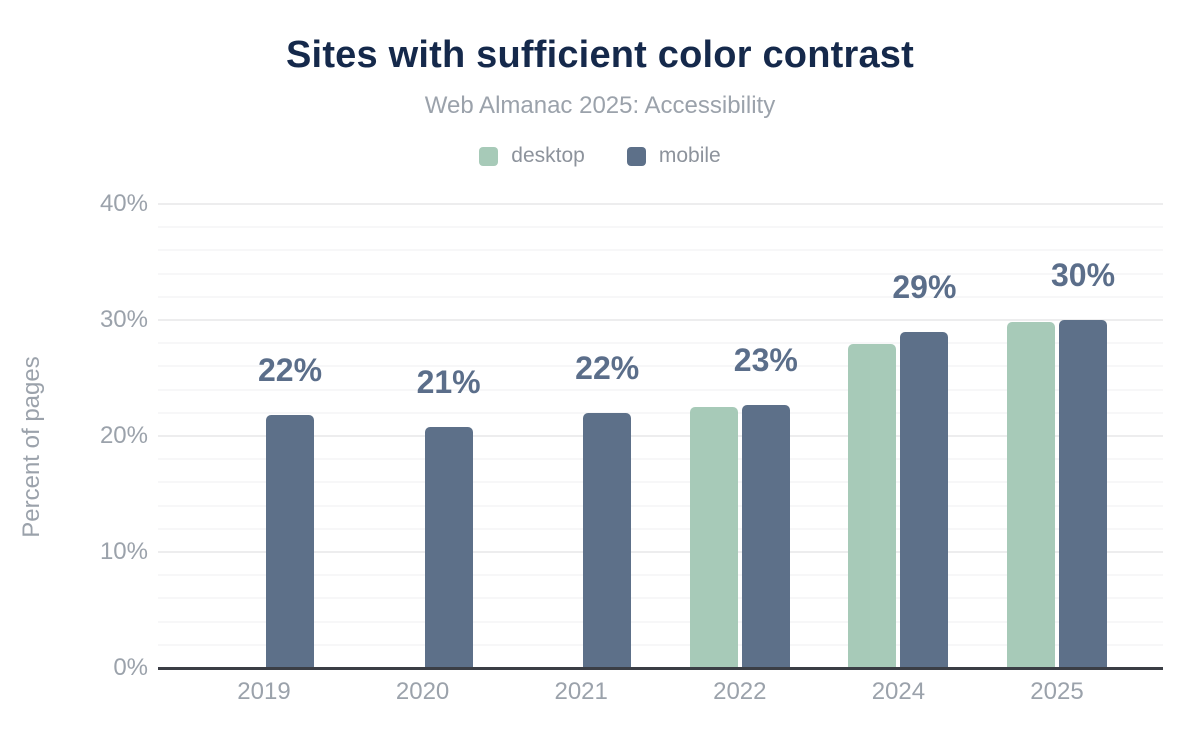  What do you see at coordinates (765, 359) in the screenshot?
I see `value-label-2022: 23%` at bounding box center [765, 359].